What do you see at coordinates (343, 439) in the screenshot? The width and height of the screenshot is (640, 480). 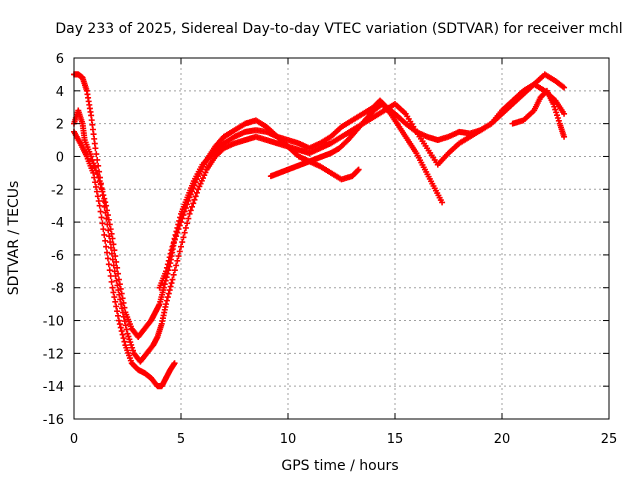 I see `x-tick-labels: 0 5 10 15 20 25` at bounding box center [343, 439].